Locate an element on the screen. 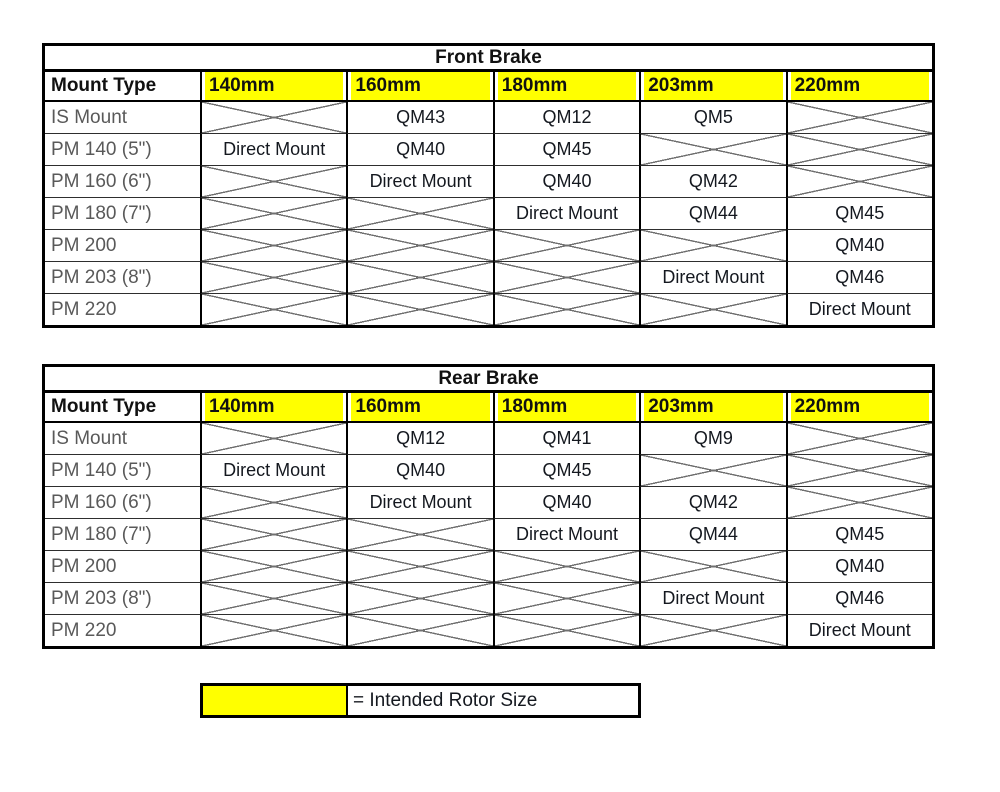 The width and height of the screenshot is (1000, 792). yellow-highlight: 140mm is located at coordinates (274, 407).